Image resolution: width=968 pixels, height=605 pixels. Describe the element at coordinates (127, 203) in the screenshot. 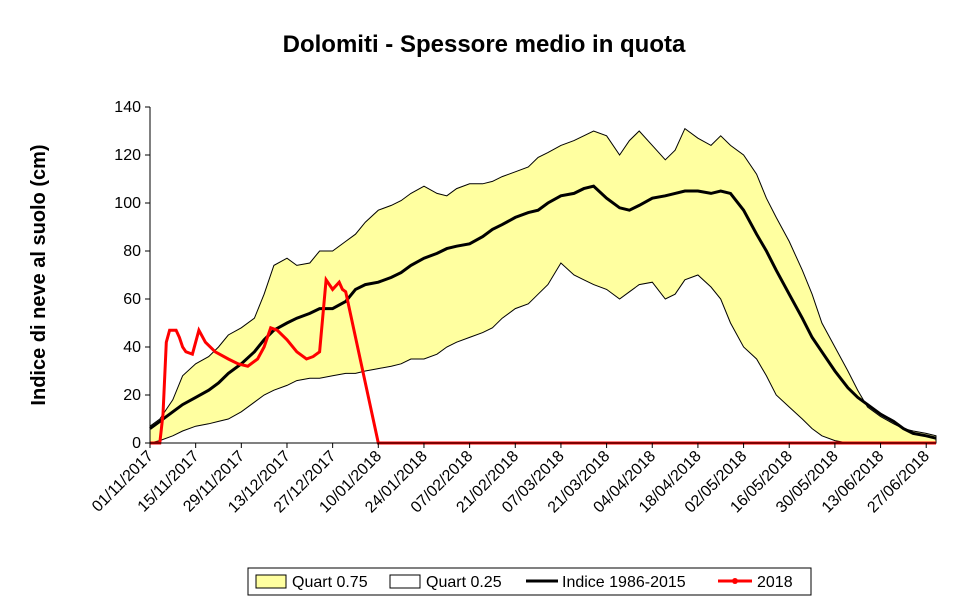

I see `y-tick-label: 100` at that location.